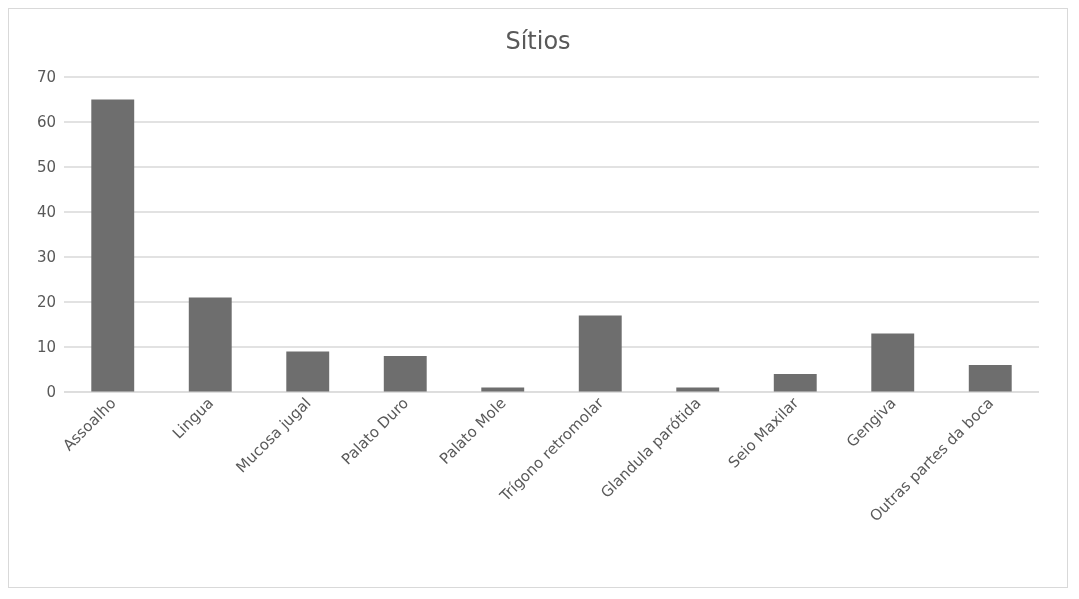  What do you see at coordinates (46, 257) in the screenshot?
I see `y-tick-label: 30` at bounding box center [46, 257].